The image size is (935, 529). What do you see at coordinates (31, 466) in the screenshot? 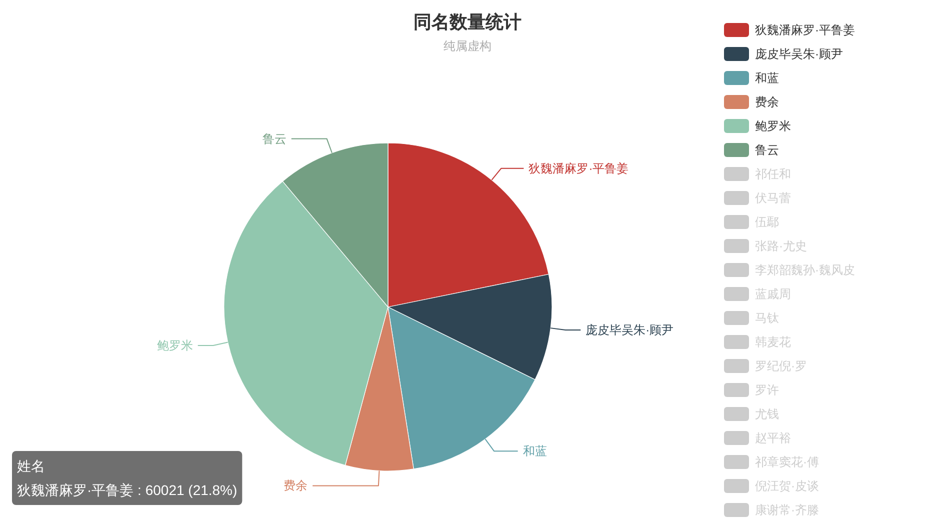
I see `text: 姓名` at bounding box center [31, 466].